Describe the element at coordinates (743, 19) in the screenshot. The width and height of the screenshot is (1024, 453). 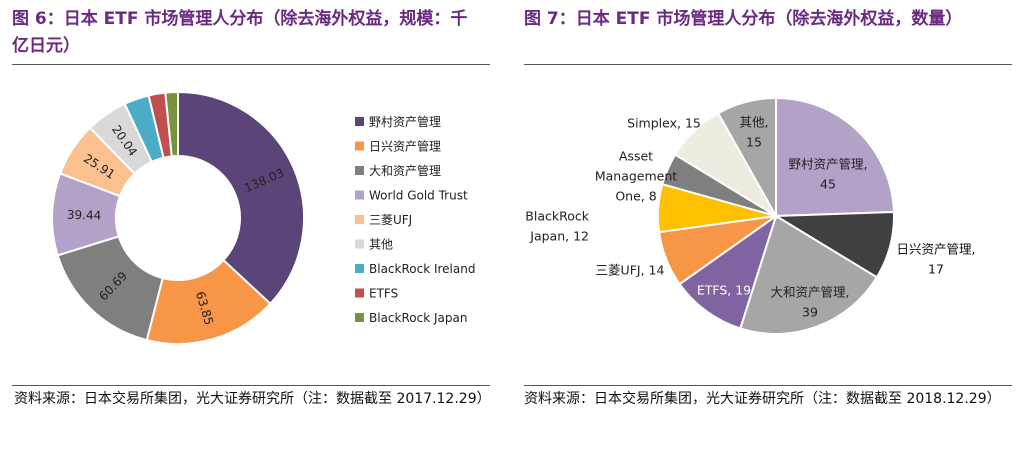
I see `right-figure-title: 图 7：日本 ETF 市场管理人分布（除去海外权益，数量）` at that location.